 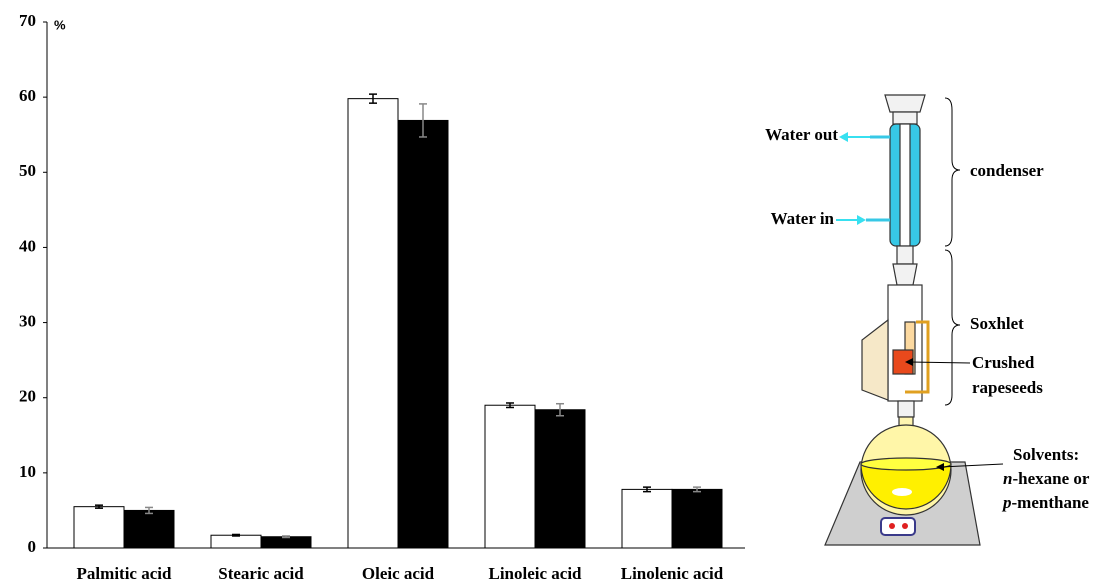 I want to click on x-tick-label: Stearic acid, so click(x=261, y=573).